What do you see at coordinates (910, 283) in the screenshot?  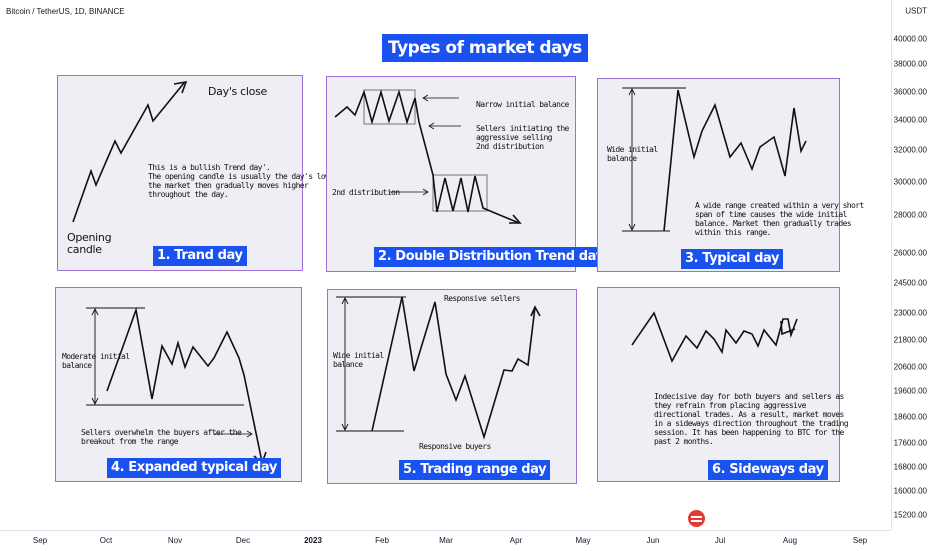 I see `price-tick-label: 24500.00` at bounding box center [910, 283].